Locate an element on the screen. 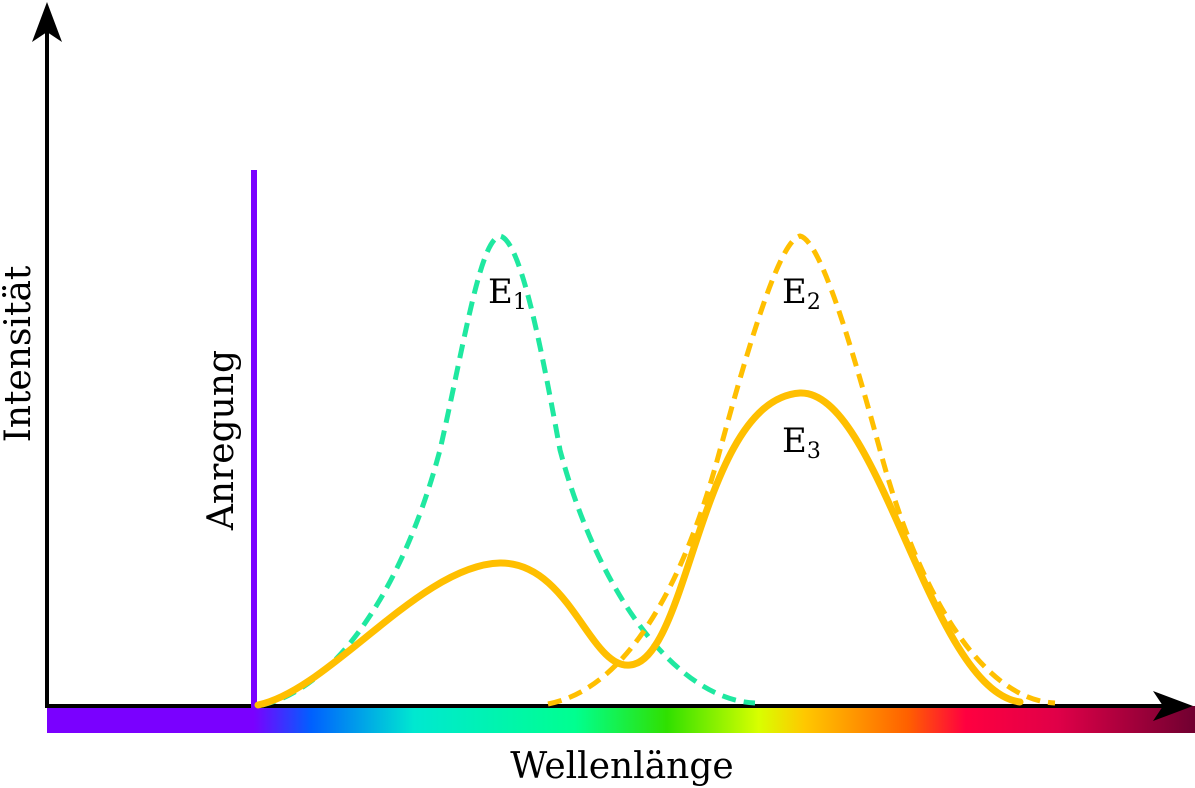 This screenshot has width=1195, height=788. x-axis-label: Wellenlänge is located at coordinates (621, 766).